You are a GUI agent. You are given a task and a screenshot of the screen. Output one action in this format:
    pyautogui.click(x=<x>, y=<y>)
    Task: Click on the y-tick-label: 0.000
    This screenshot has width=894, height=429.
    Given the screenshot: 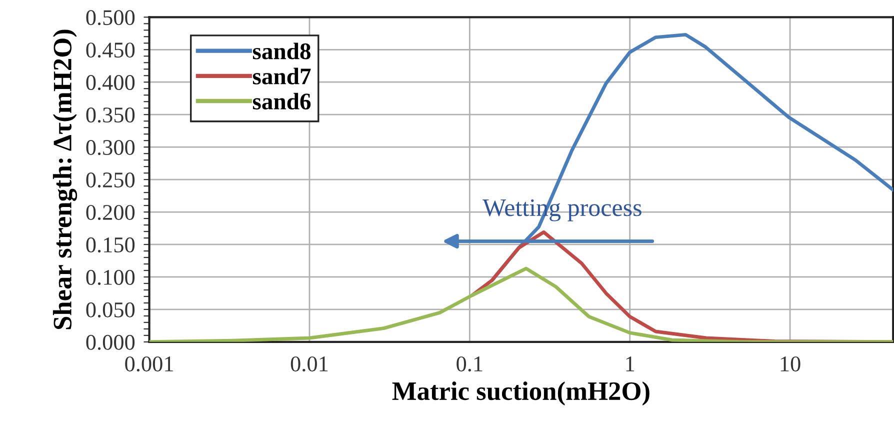 What is the action you would take?
    pyautogui.click(x=110, y=342)
    